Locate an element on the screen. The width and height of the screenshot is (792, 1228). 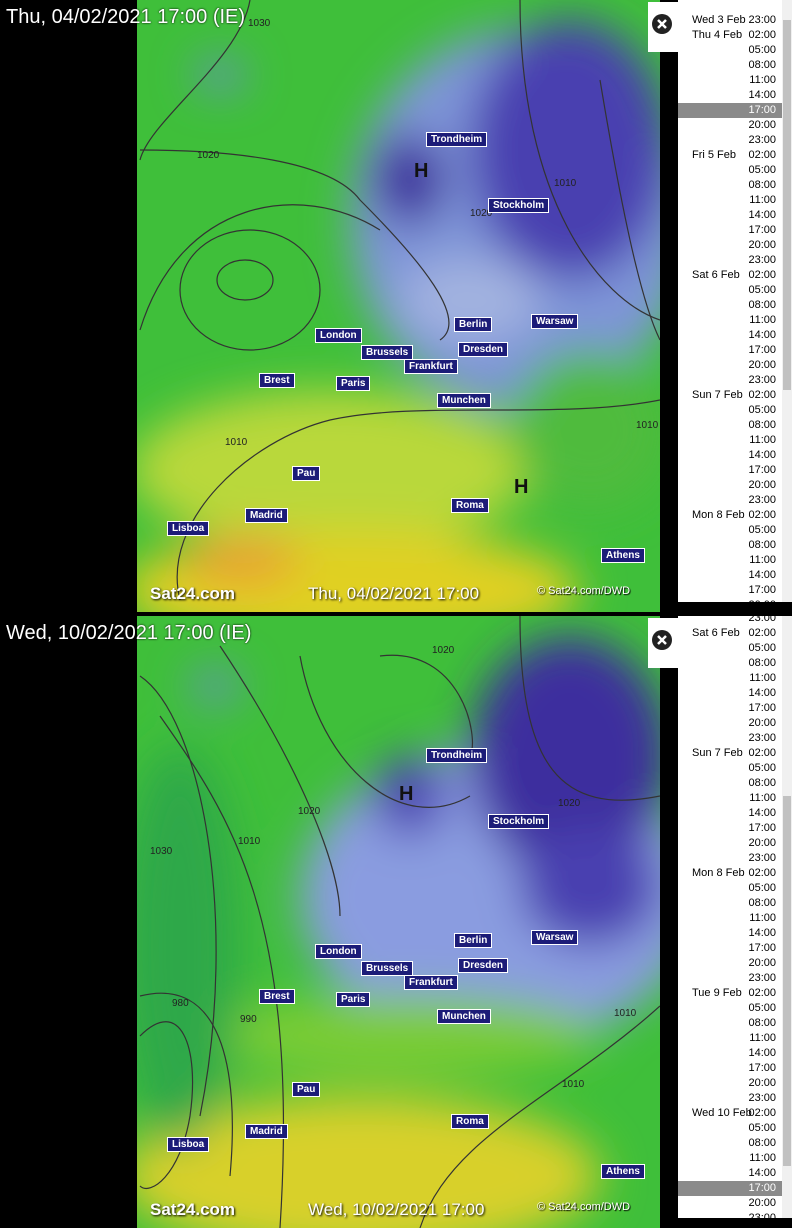
time-day: Mon 8 Feb is located at coordinates (718, 515).